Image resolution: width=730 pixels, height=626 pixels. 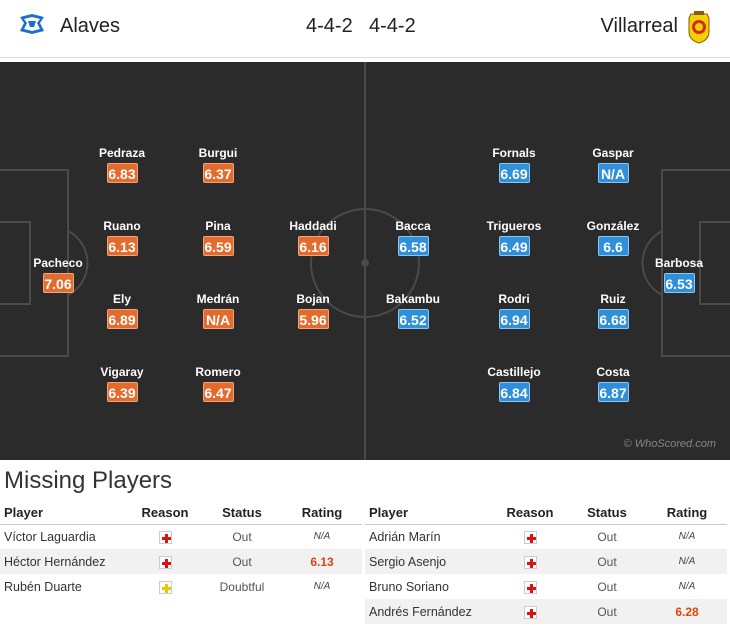 I want to click on player-name: Trigueros, so click(x=514, y=226).